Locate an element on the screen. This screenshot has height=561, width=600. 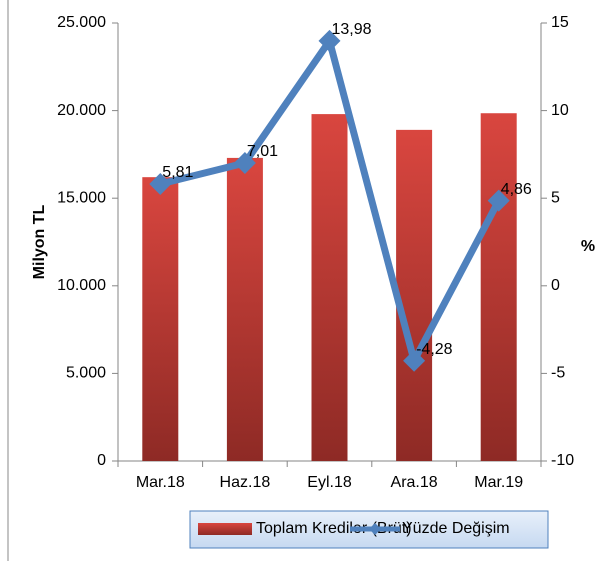
y2-axis-label: % is located at coordinates (588, 246).